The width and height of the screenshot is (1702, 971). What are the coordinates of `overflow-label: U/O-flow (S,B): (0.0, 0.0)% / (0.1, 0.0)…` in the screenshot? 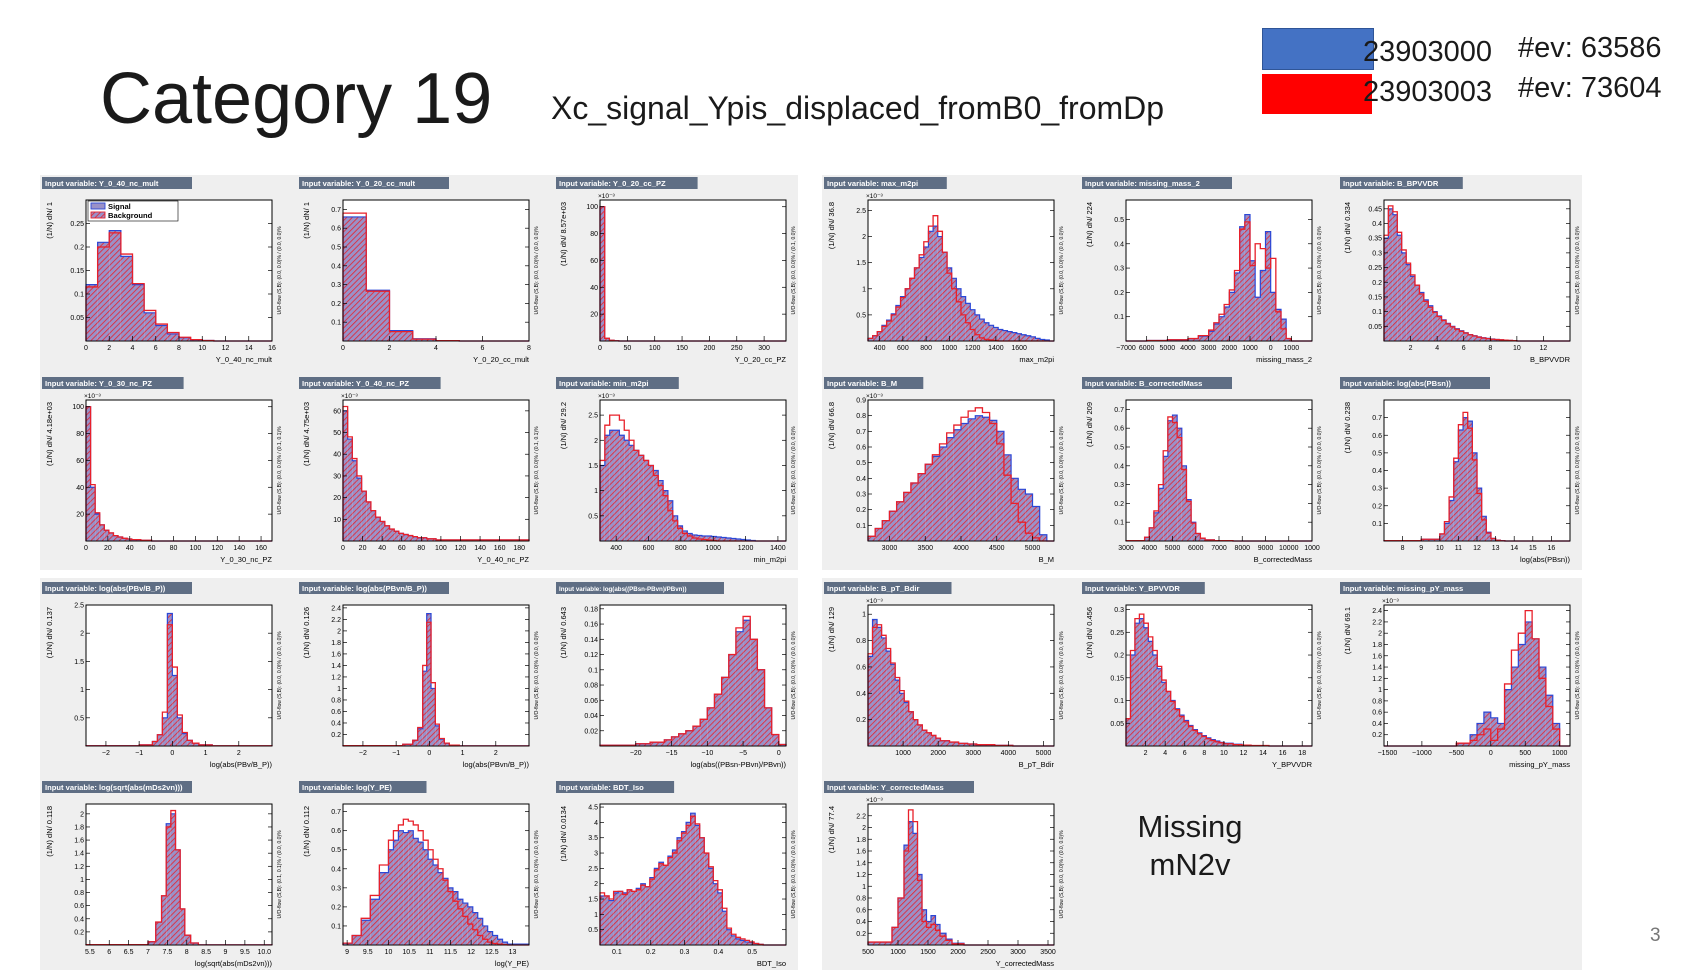 It's located at (794, 270).